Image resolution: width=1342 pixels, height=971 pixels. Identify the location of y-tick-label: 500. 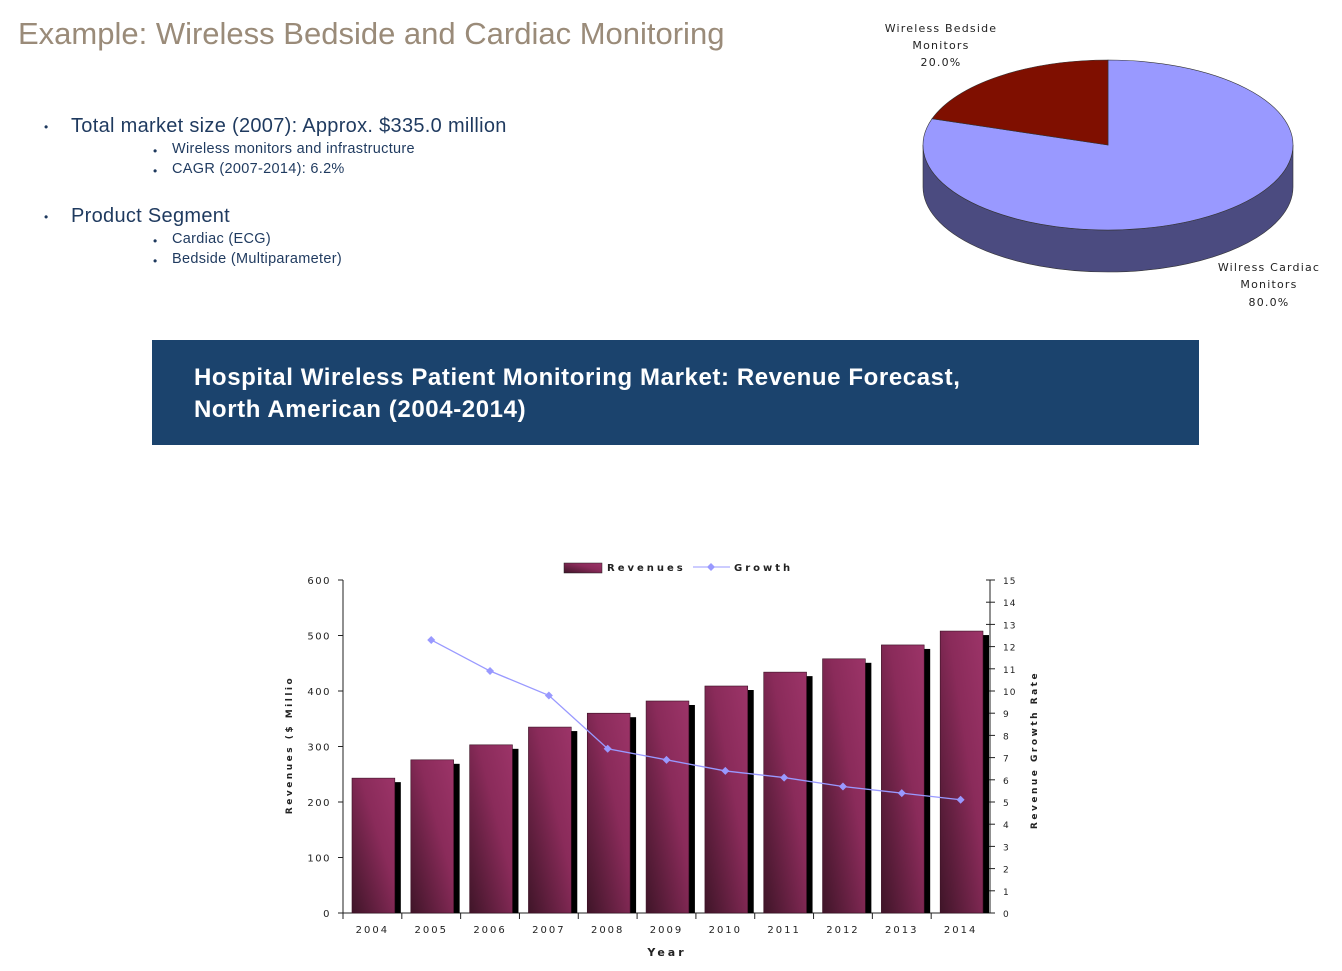
(319, 637).